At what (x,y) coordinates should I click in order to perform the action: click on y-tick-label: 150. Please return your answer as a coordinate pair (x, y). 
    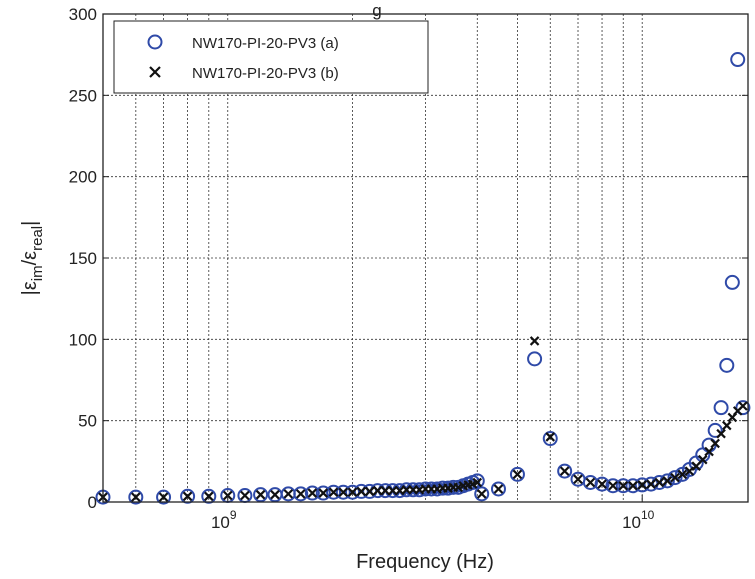
    Looking at the image, I should click on (83, 258).